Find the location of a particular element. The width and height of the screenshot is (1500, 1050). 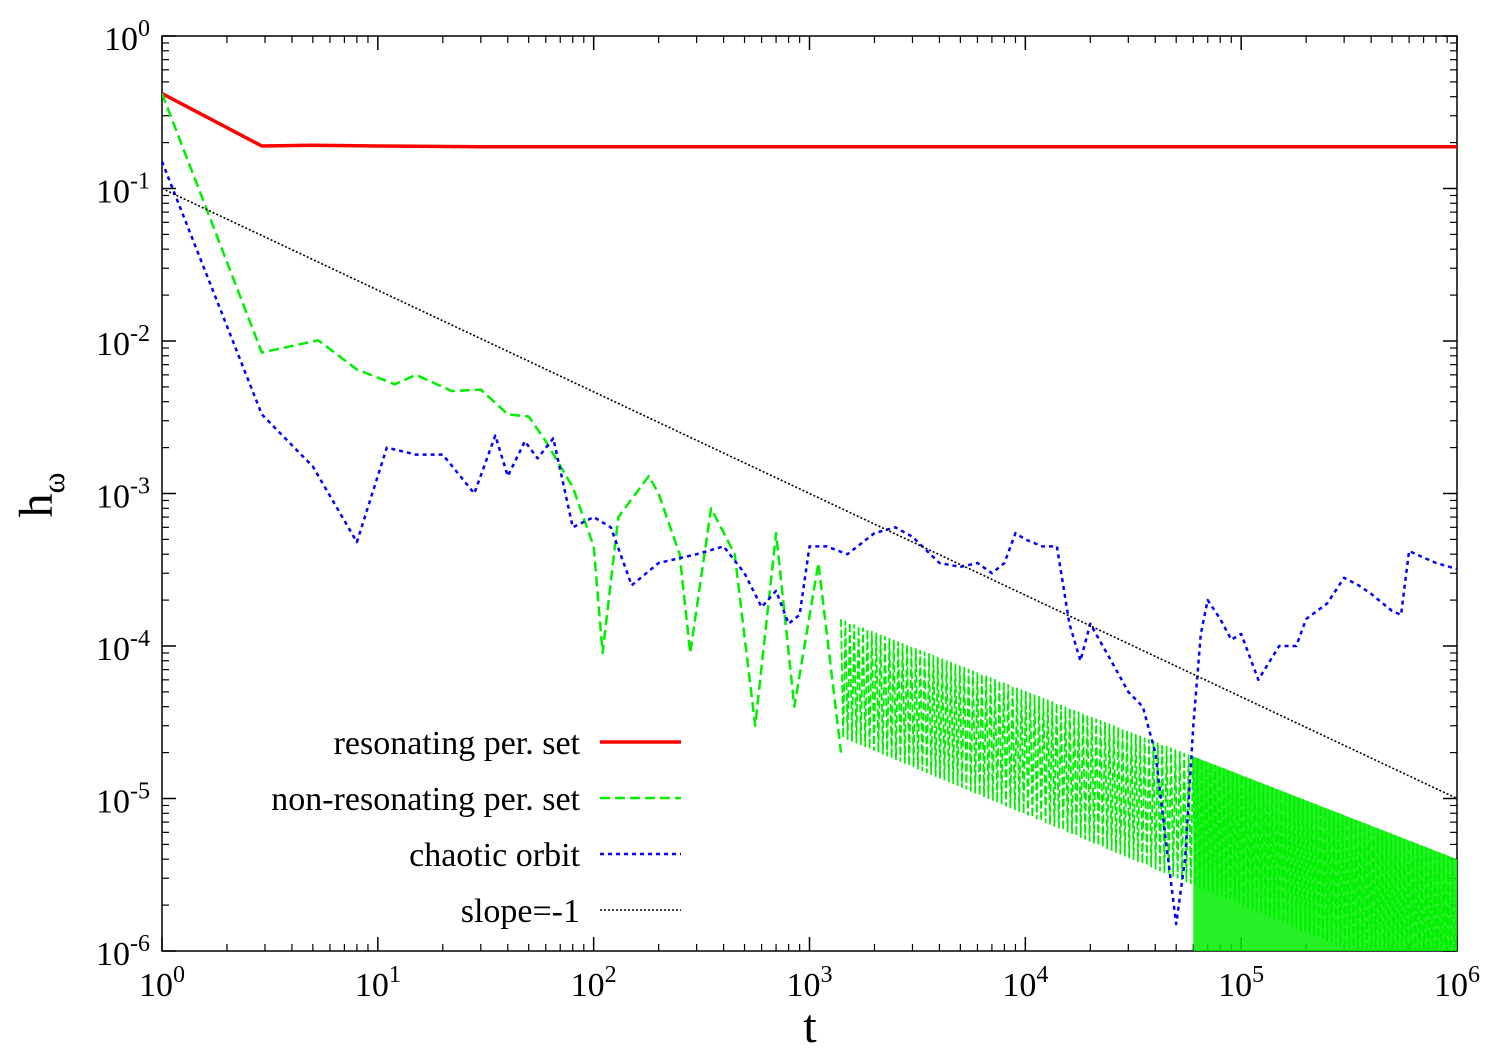

y-tick-label: 10⁰ is located at coordinates (127, 37).